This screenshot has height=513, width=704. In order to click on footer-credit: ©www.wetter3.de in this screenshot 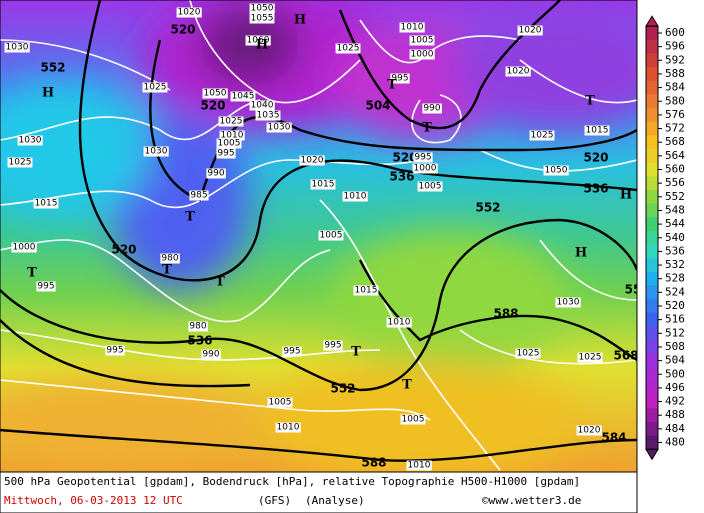, I will do `click(531, 500)`.